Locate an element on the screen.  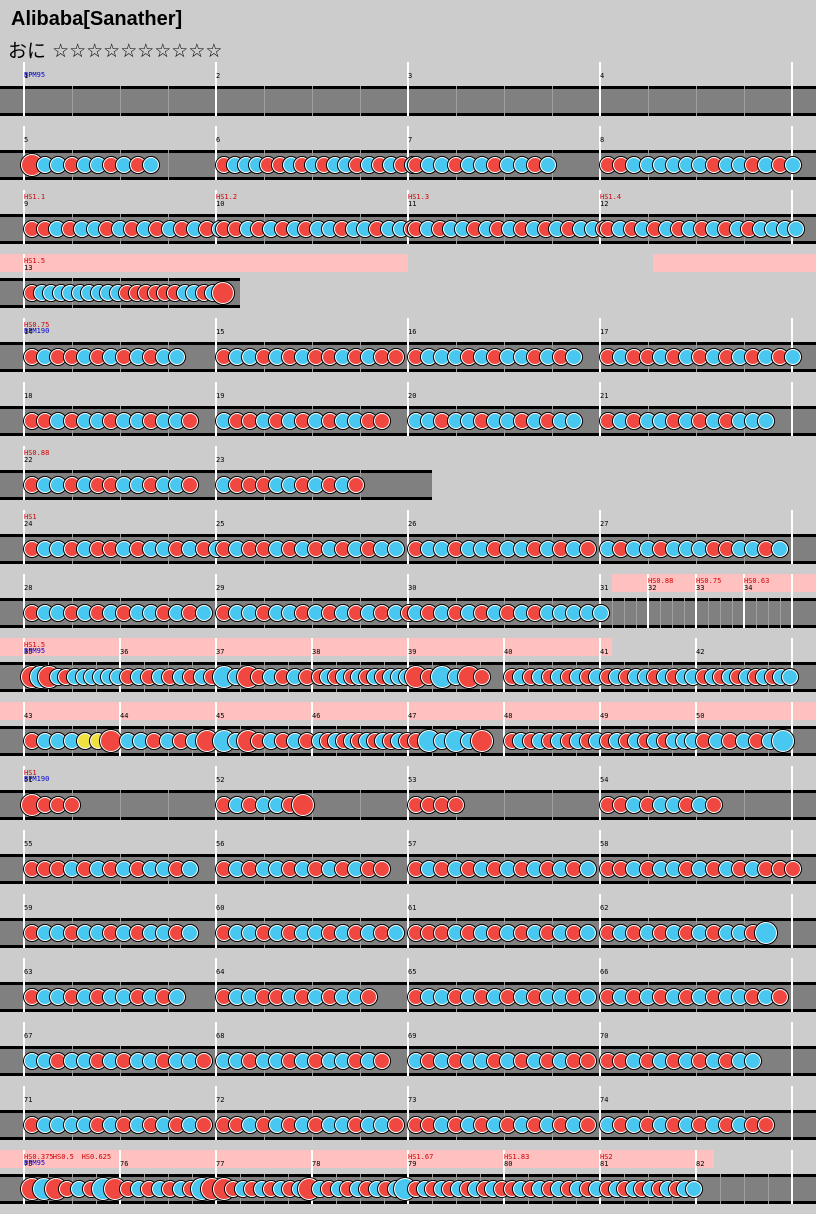
scroll-speed-marker: HS1.3 is located at coordinates (419, 197).